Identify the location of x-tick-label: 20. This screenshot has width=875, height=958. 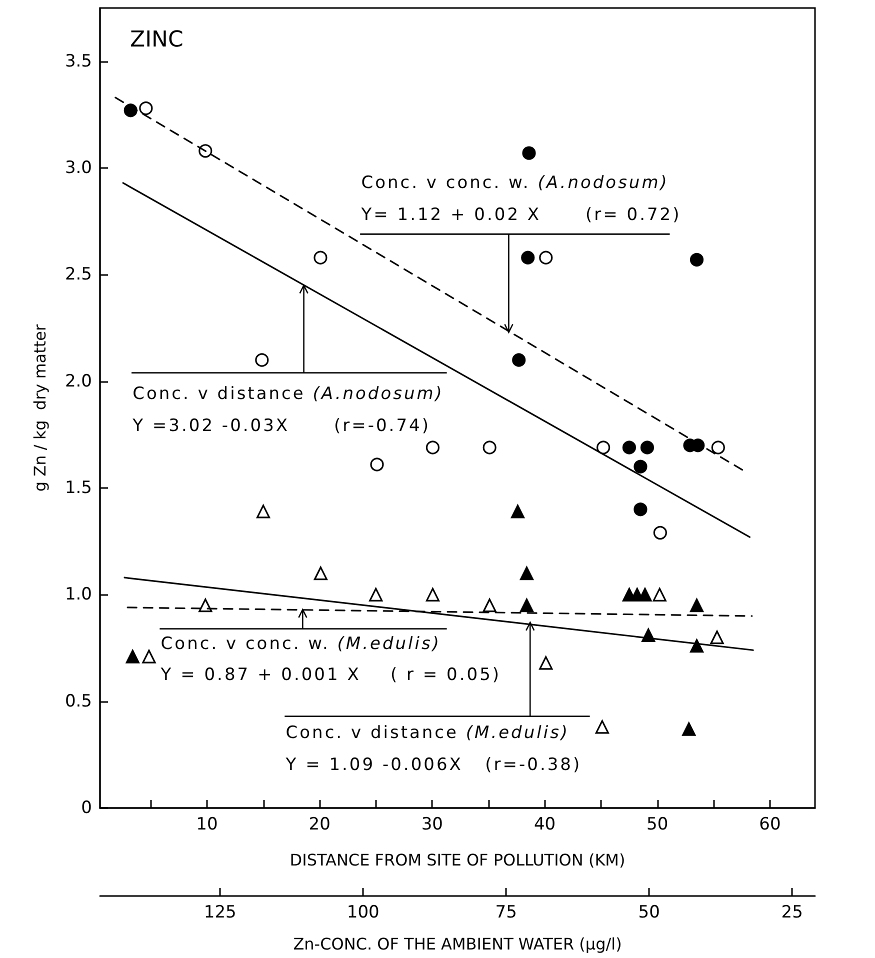
(319, 824).